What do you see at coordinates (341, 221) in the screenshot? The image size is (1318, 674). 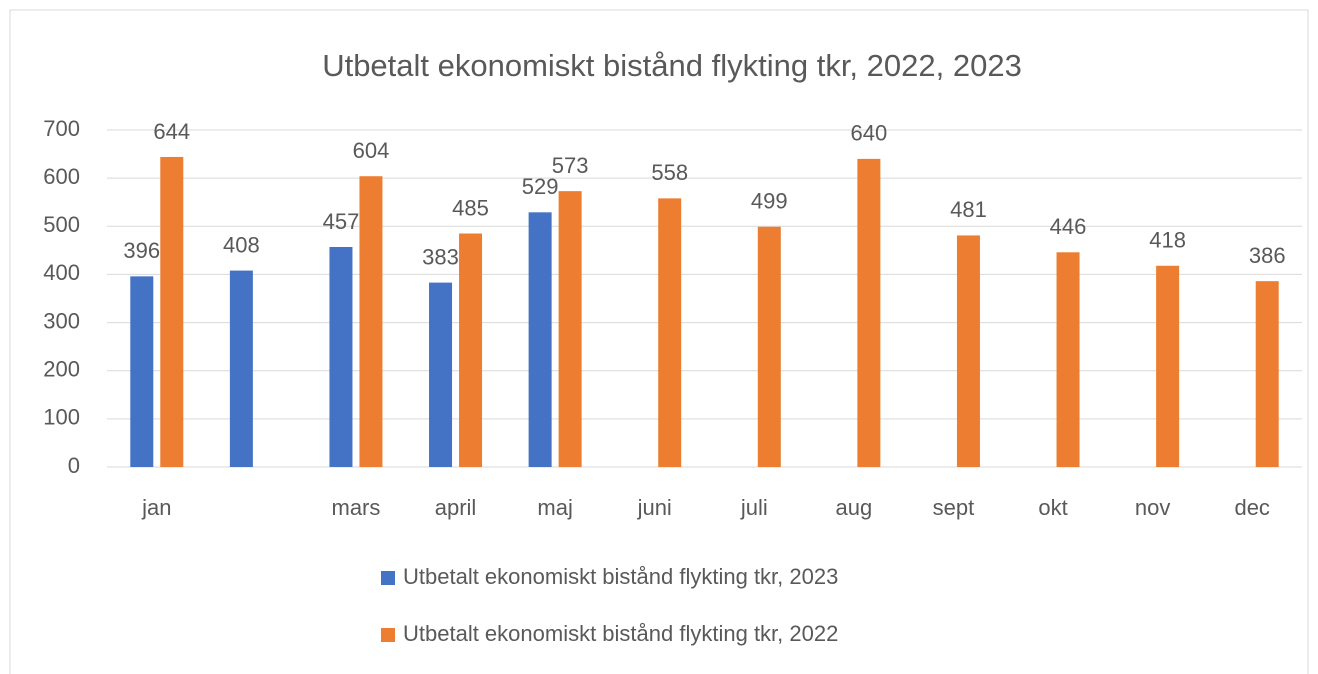 I see `data-label: 457` at bounding box center [341, 221].